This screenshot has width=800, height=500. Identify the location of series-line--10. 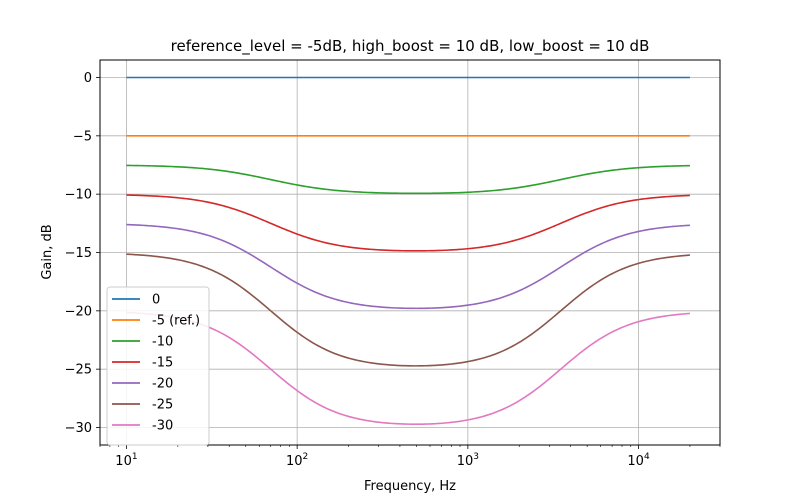
(408, 179).